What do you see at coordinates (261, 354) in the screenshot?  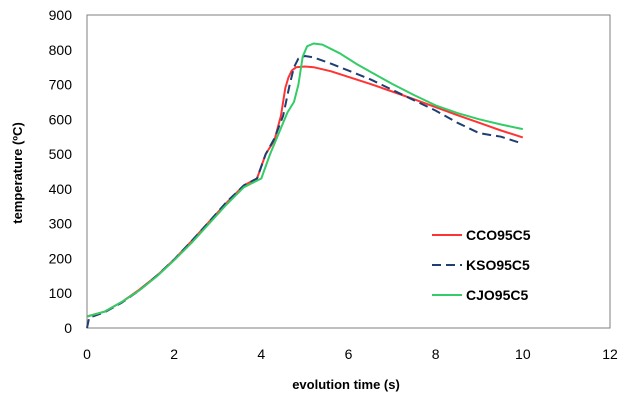 I see `x-tick-label: 4` at bounding box center [261, 354].